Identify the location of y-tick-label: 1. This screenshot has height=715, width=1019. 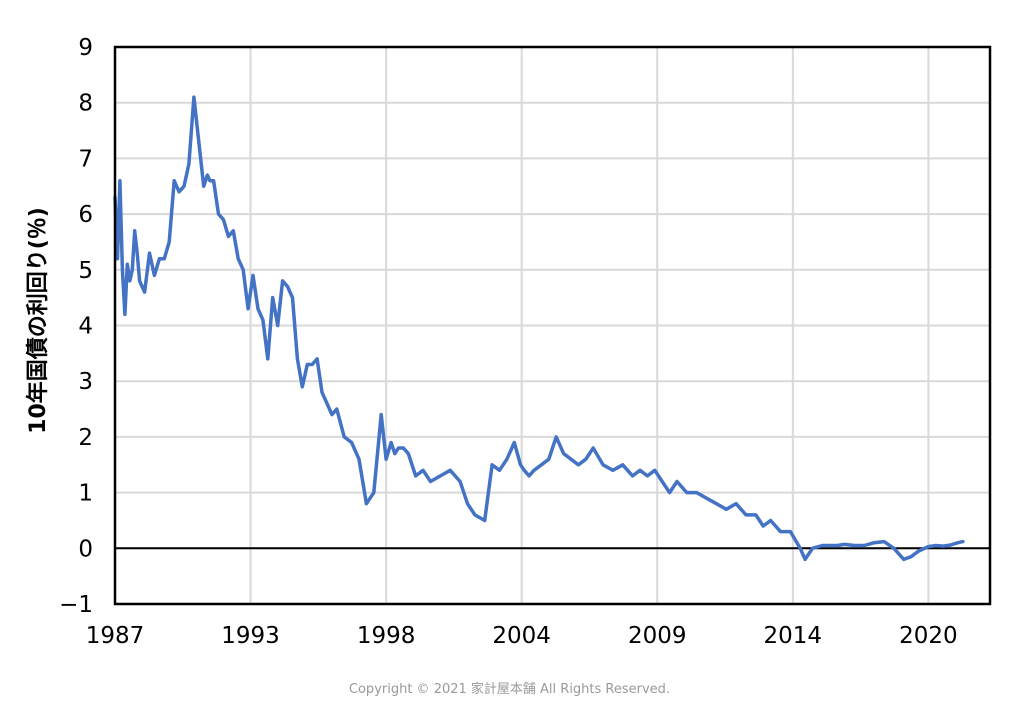
(85, 494).